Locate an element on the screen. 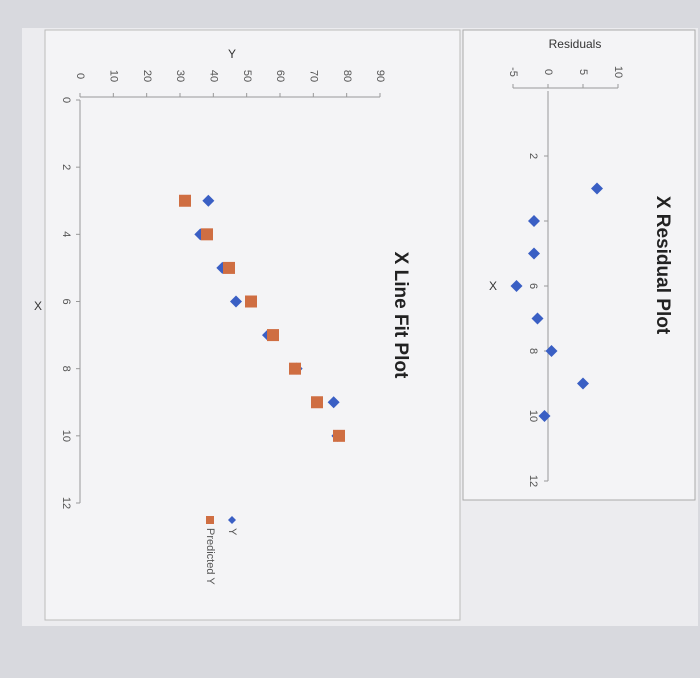 The image size is (700, 678). y-tick-label: 80 is located at coordinates (347, 76).